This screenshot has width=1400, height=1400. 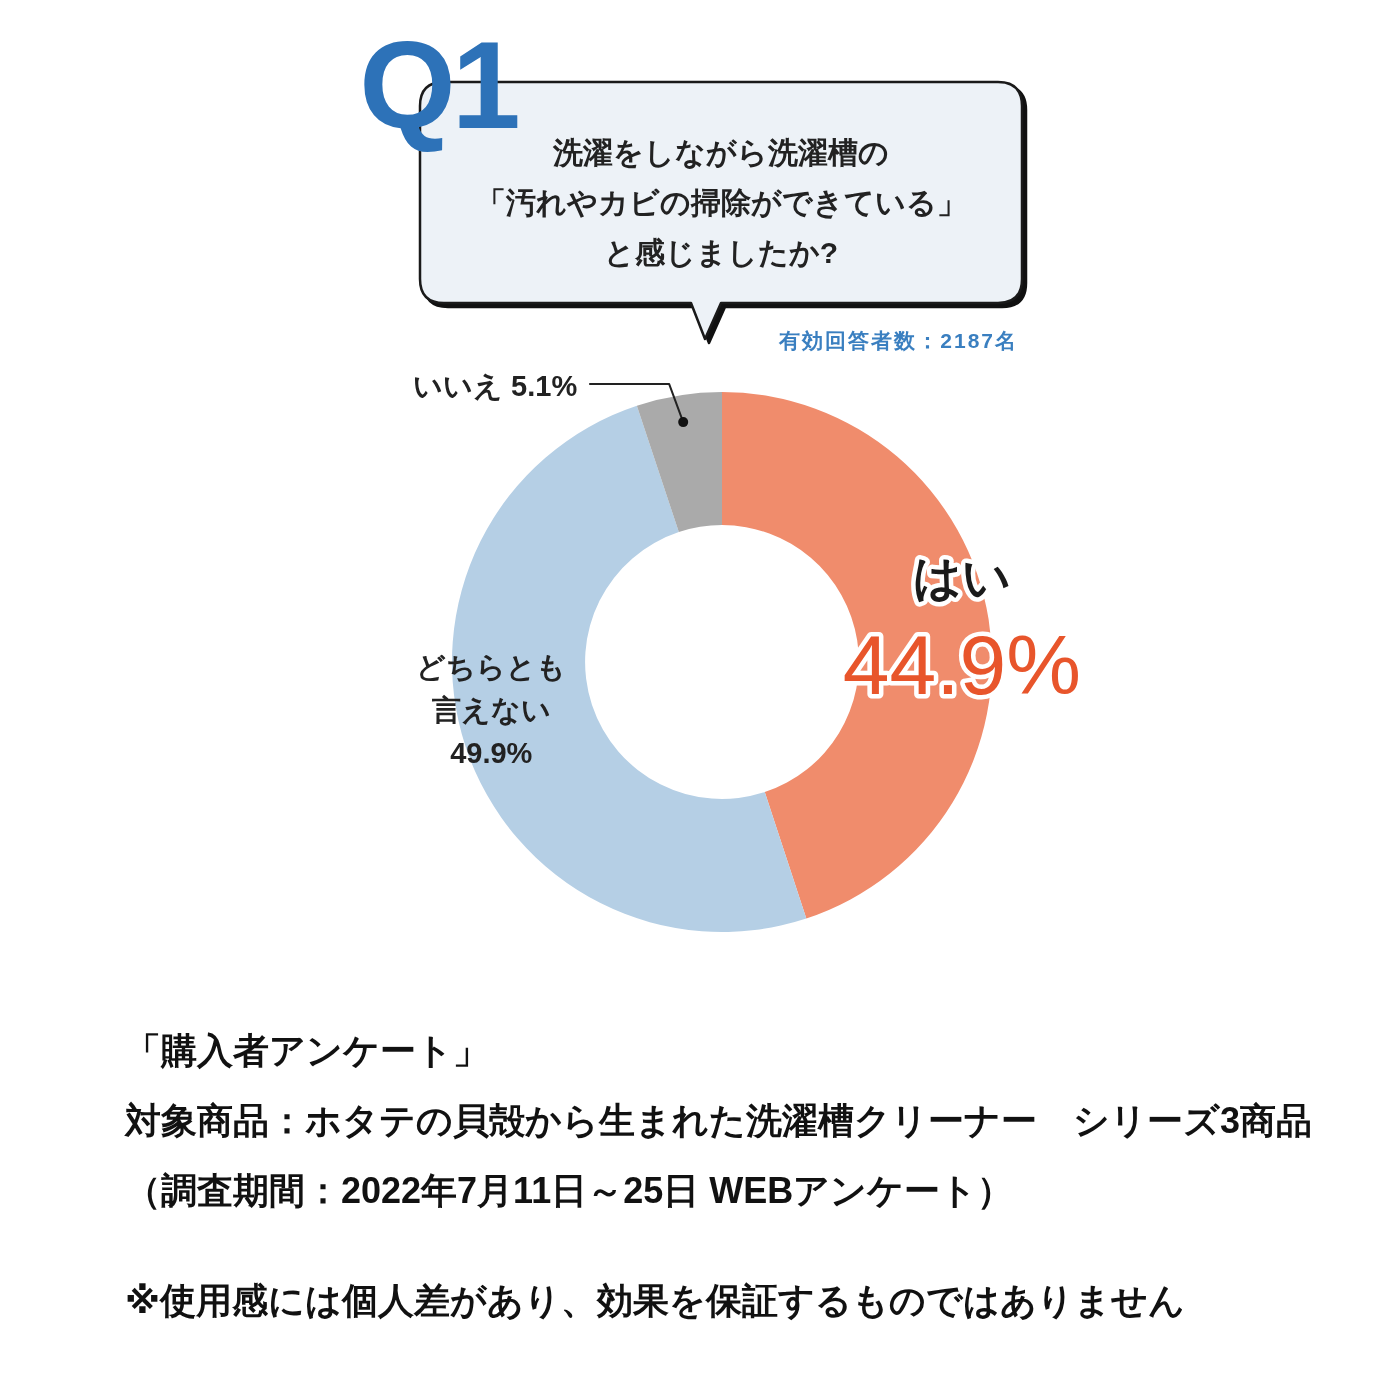 What do you see at coordinates (898, 340) in the screenshot?
I see `text: 有効回答者数：2187名` at bounding box center [898, 340].